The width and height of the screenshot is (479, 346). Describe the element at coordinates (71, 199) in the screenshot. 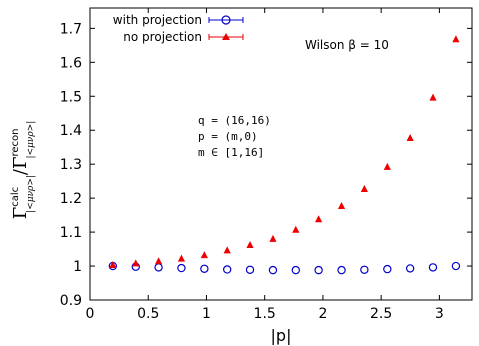

I see `y-tick-label: 1.2` at that location.